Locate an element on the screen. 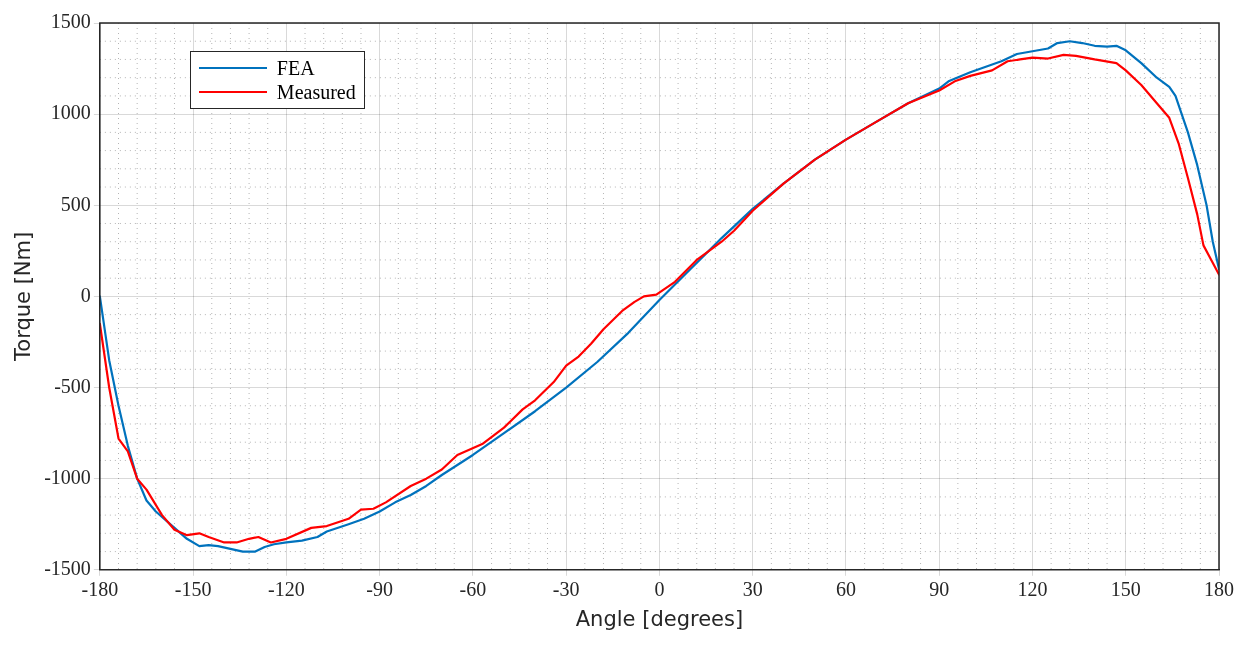 The width and height of the screenshot is (1245, 645). x-tick-label: -180 is located at coordinates (100, 589).